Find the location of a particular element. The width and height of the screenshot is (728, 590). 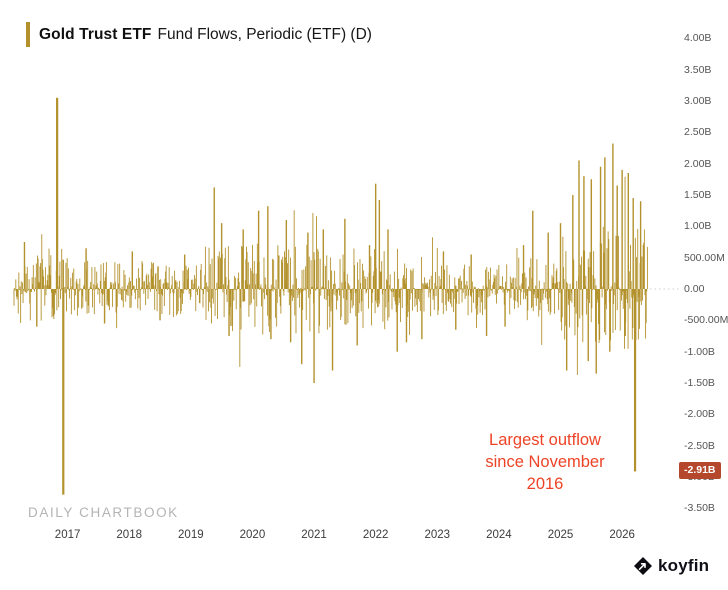

y-axis-label: -2.00B is located at coordinates (699, 414).